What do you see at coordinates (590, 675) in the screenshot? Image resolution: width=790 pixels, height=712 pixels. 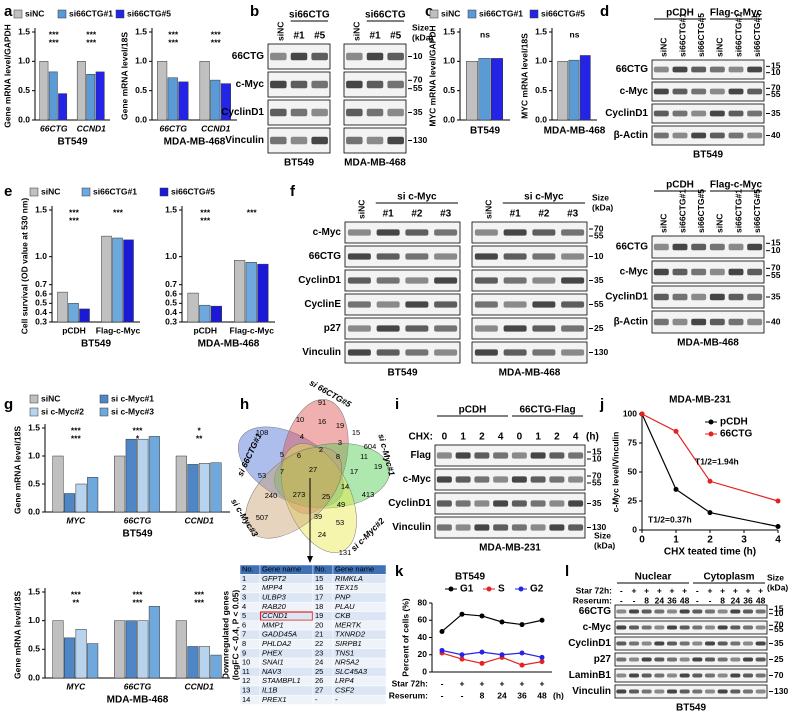 I see `row-label: LaminB1` at bounding box center [590, 675].